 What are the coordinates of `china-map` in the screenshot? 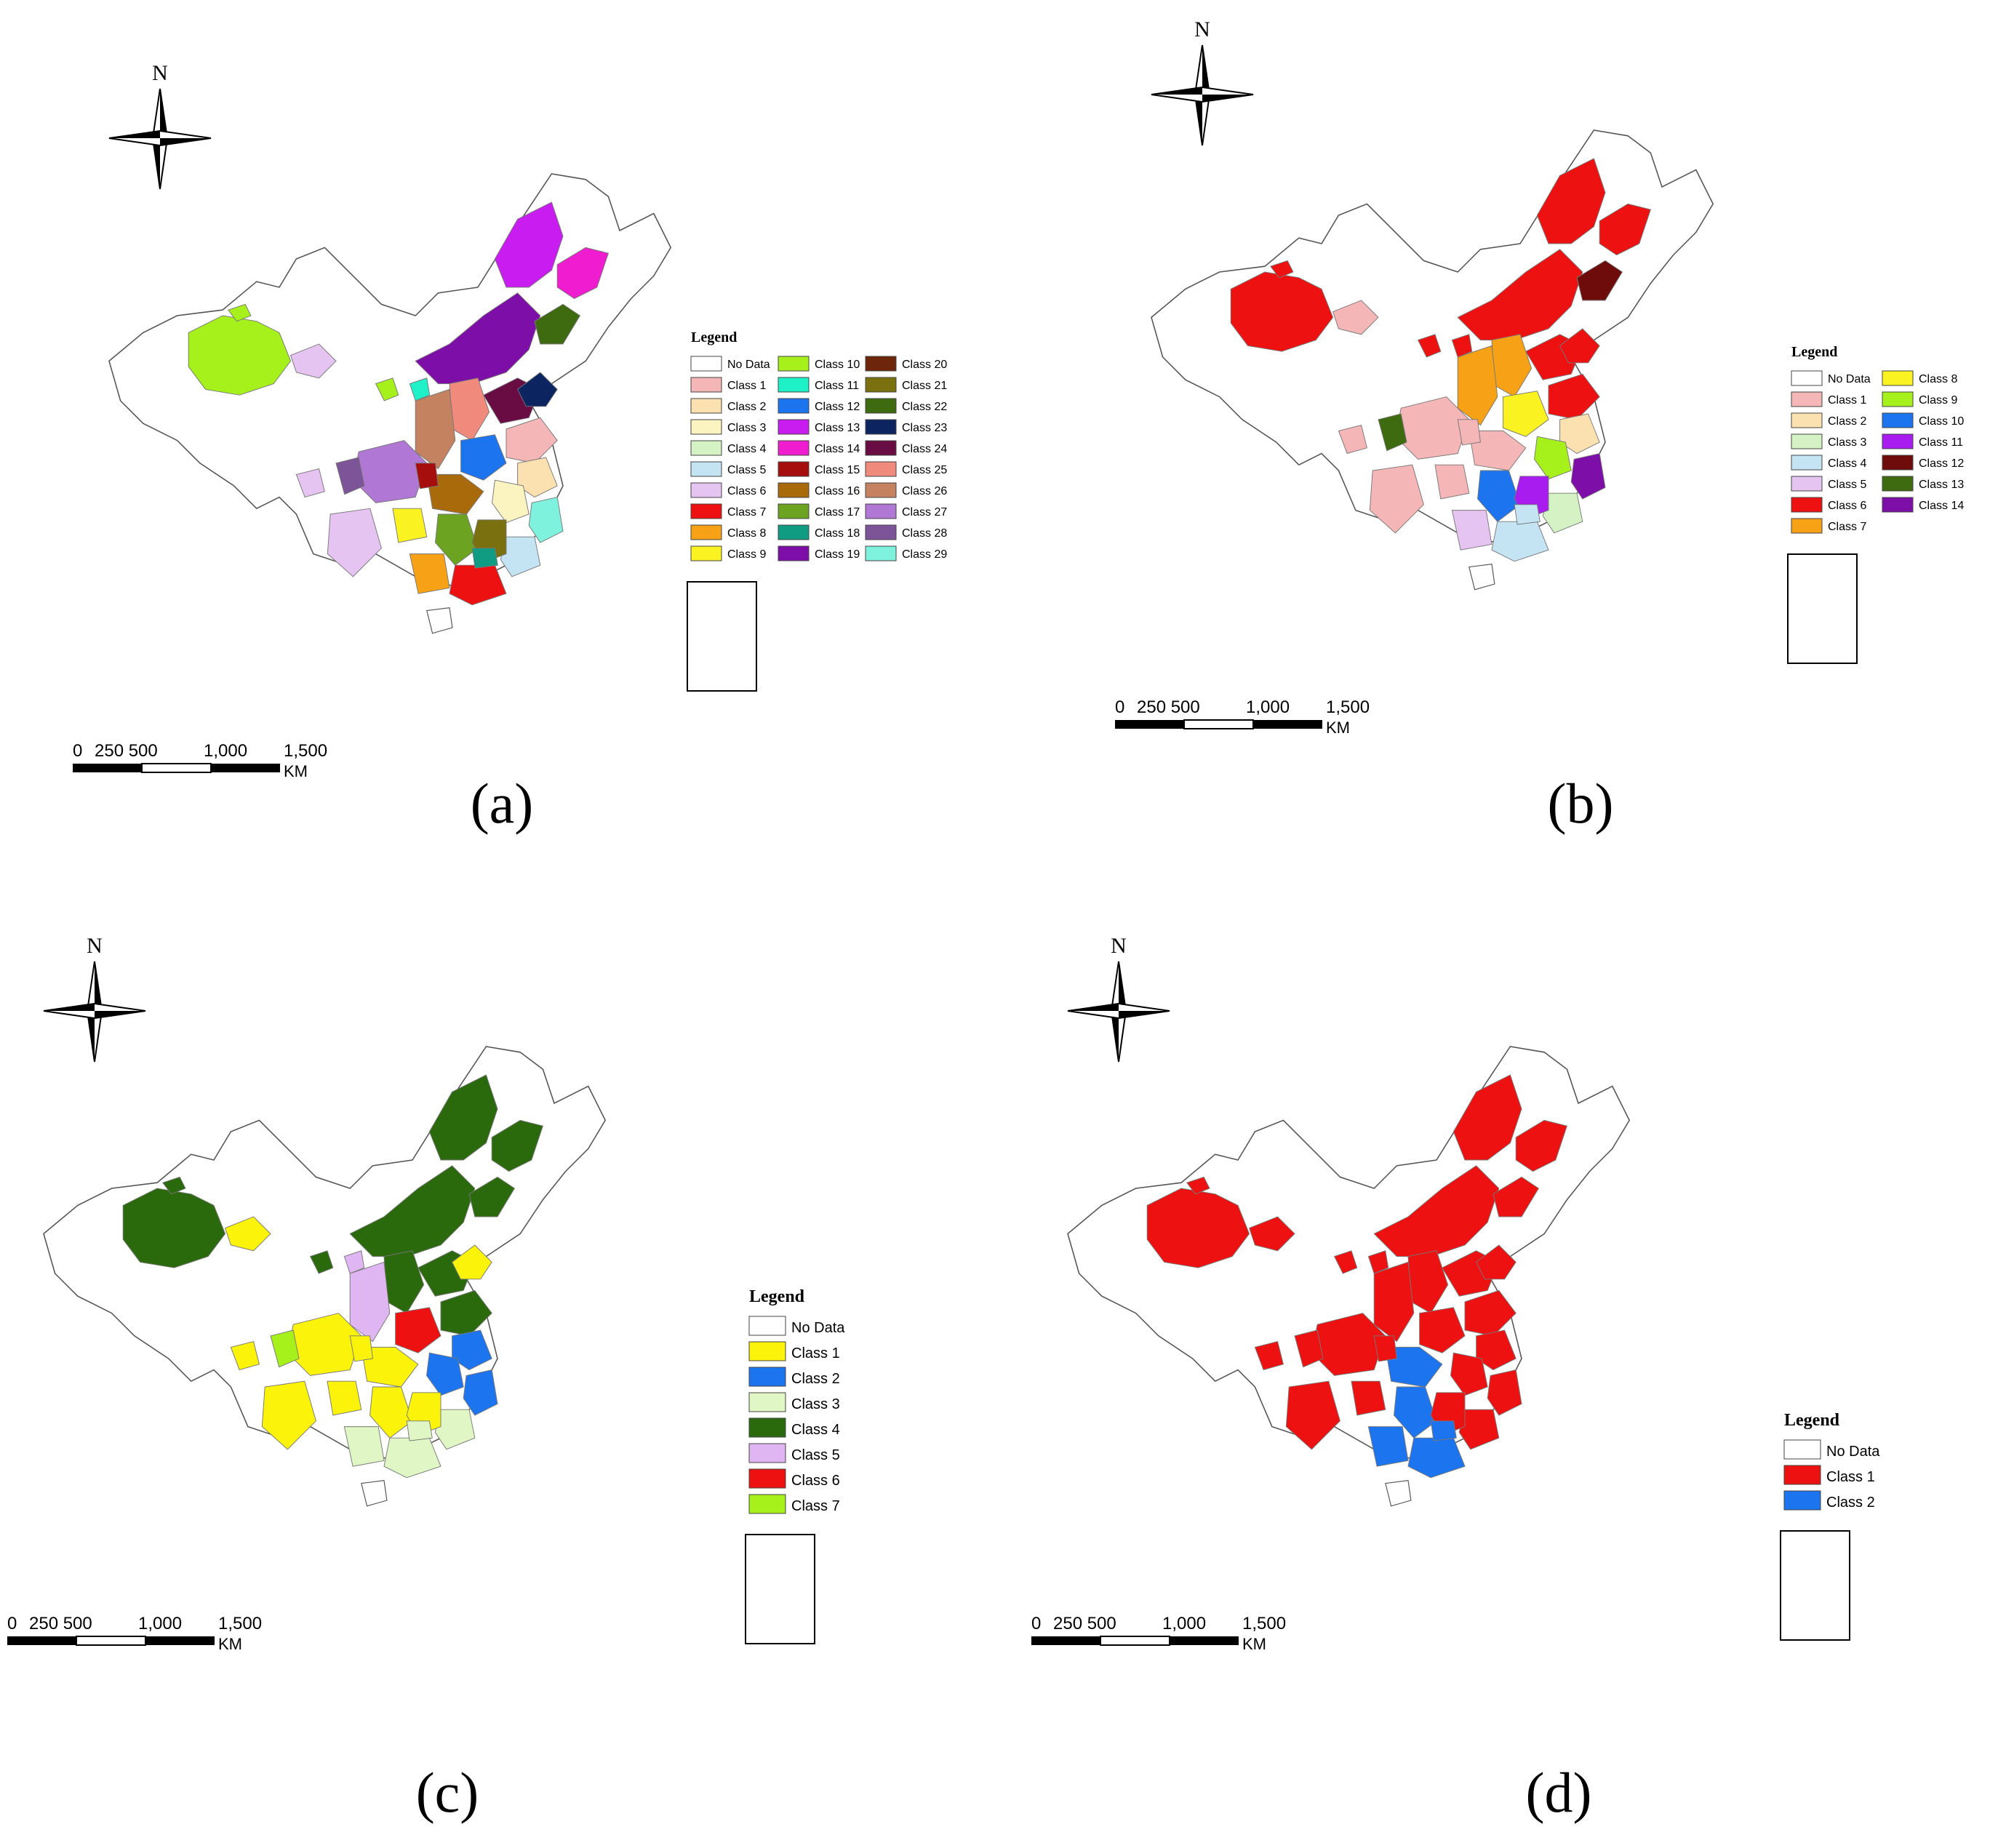 It's located at (1349, 1276).